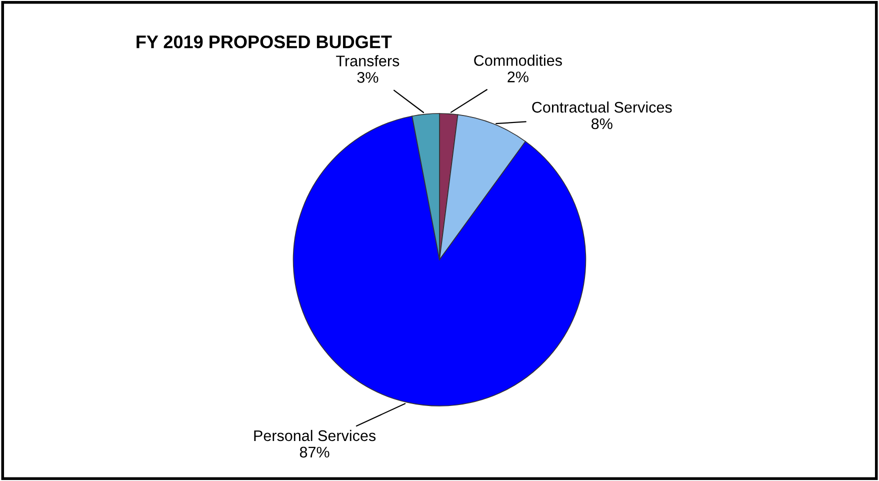 Image resolution: width=879 pixels, height=481 pixels. What do you see at coordinates (518, 60) in the screenshot?
I see `slice-label: Commodities` at bounding box center [518, 60].